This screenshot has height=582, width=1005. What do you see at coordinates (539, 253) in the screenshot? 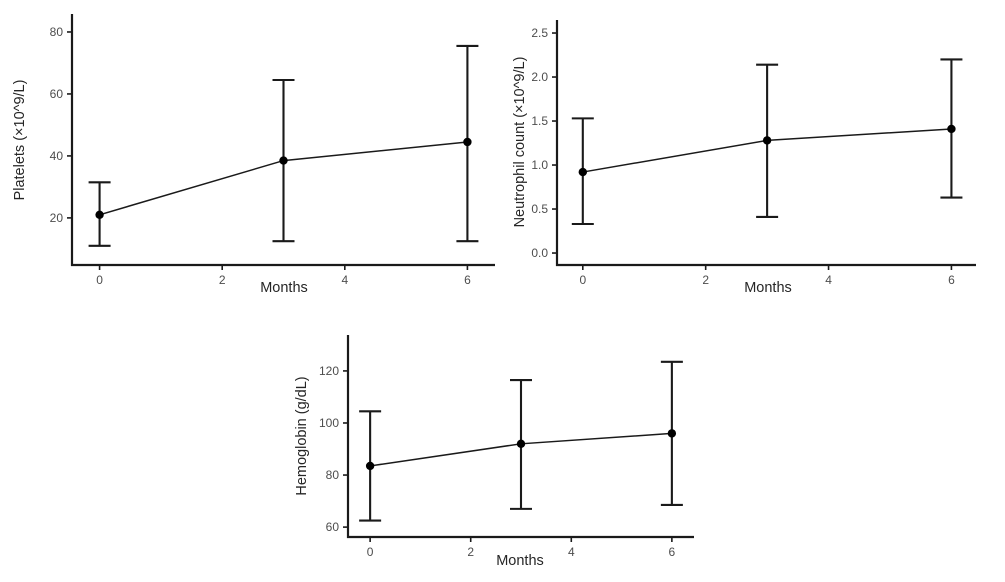
I see `y-tick-label: 0.0` at bounding box center [539, 253].